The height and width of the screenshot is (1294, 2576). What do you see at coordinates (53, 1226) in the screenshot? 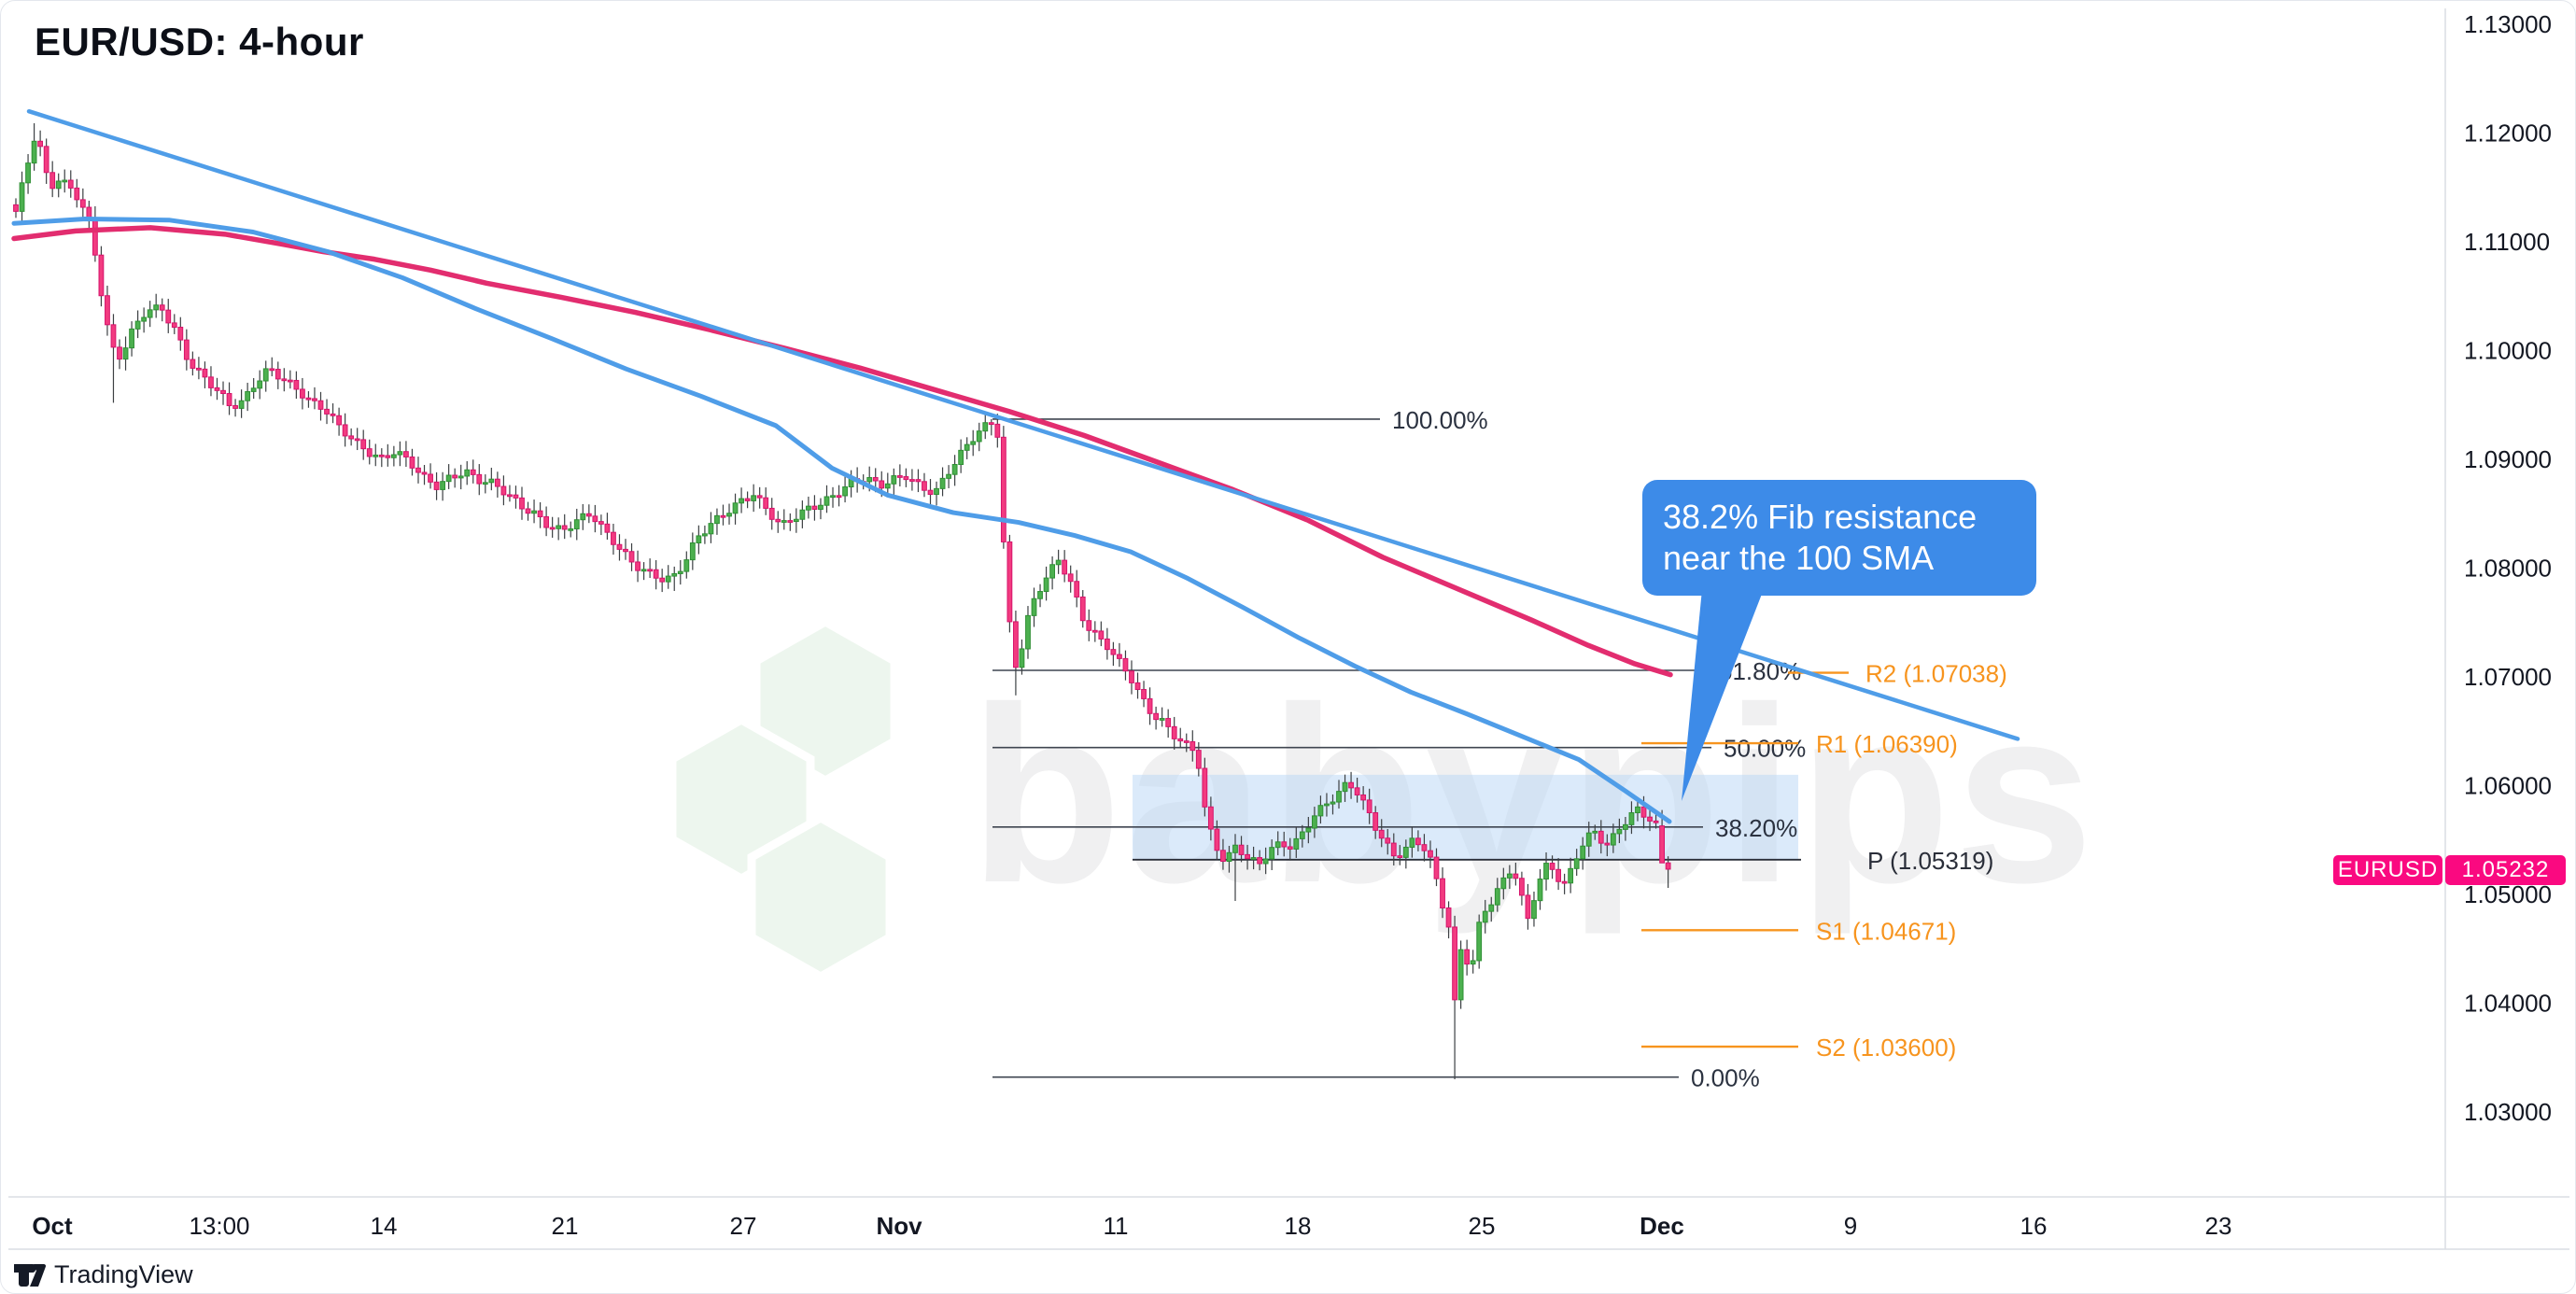
I see `svg-text: Oct` at bounding box center [53, 1226].